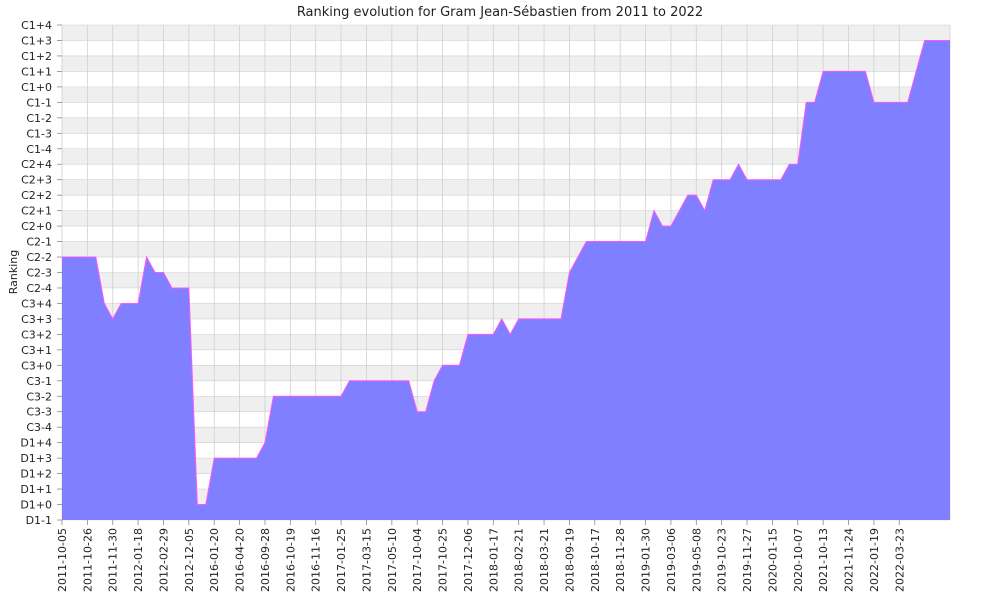 This screenshot has height=600, width=1000. Describe the element at coordinates (39, 149) in the screenshot. I see `y-tick-label: C1-4` at that location.